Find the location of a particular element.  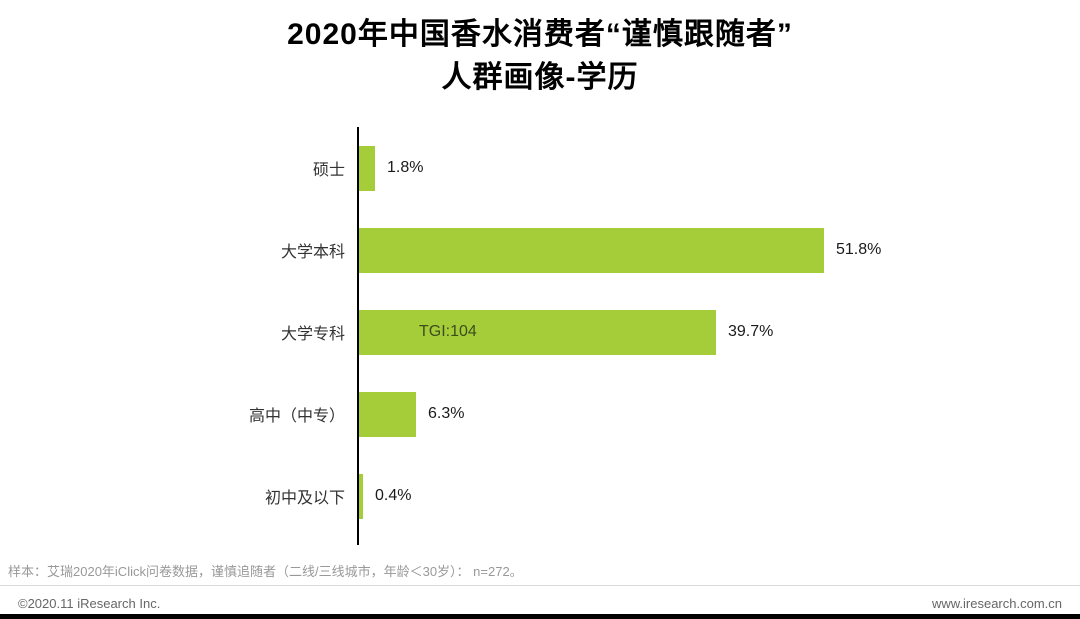

chart-row: 大学专科 TGI:104 39.7% is located at coordinates (540, 332).